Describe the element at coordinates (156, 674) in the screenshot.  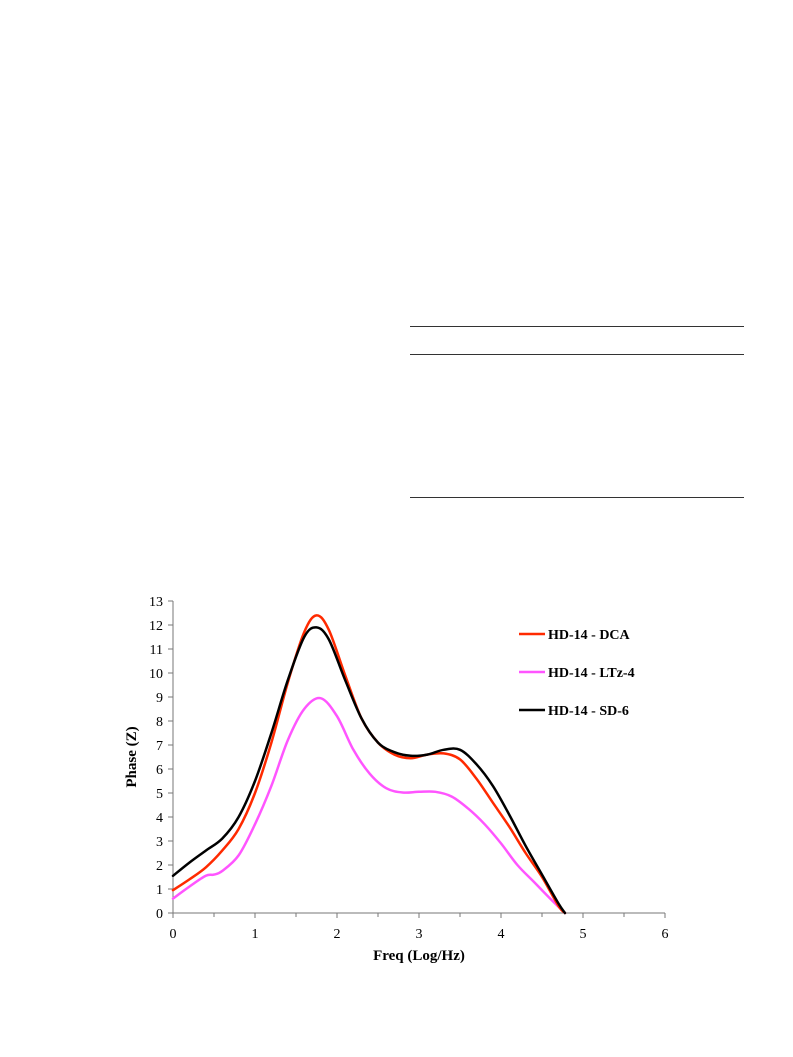
I see `y-tick-label: 10` at that location.